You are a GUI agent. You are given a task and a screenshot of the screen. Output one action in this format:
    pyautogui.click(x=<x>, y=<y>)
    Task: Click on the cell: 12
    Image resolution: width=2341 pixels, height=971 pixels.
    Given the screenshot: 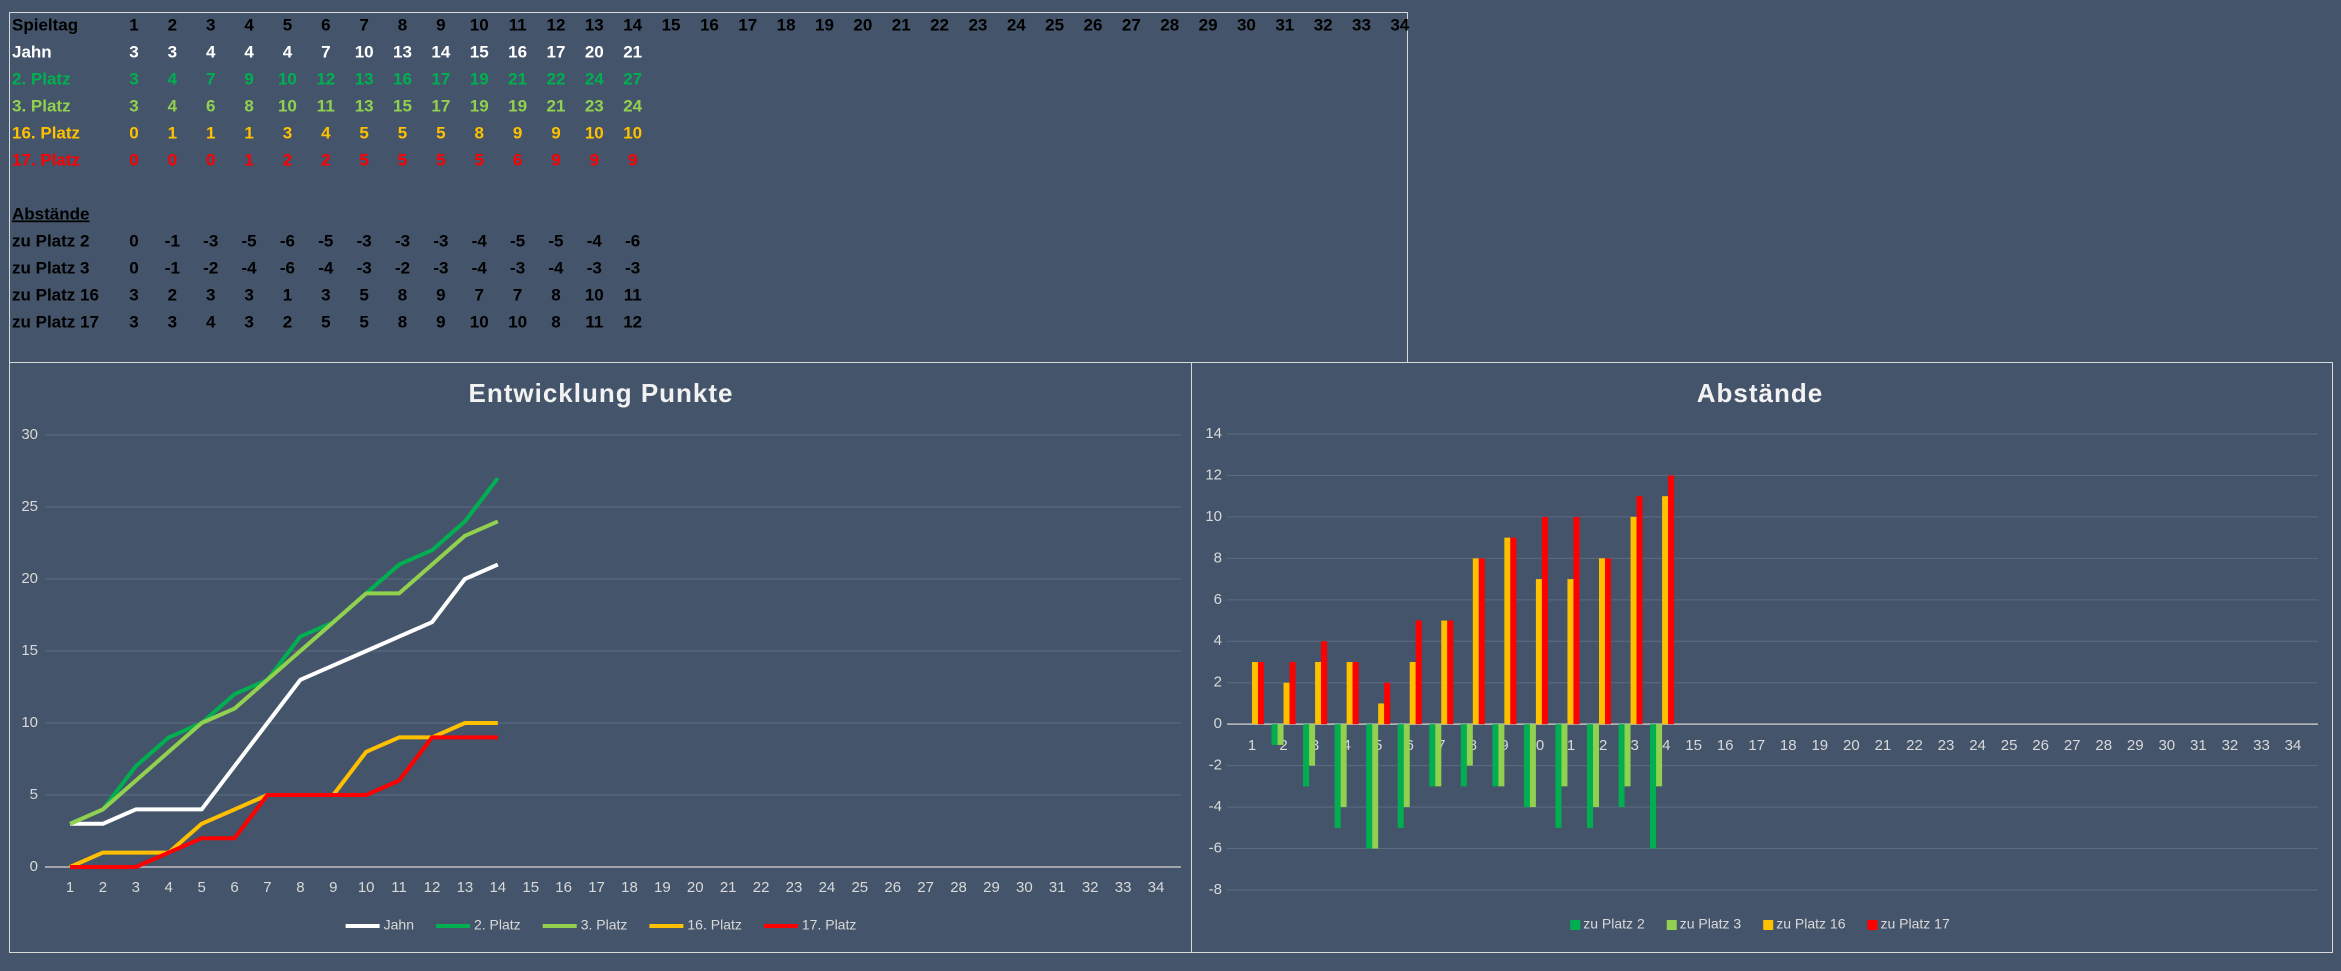 What is the action you would take?
    pyautogui.click(x=325, y=78)
    